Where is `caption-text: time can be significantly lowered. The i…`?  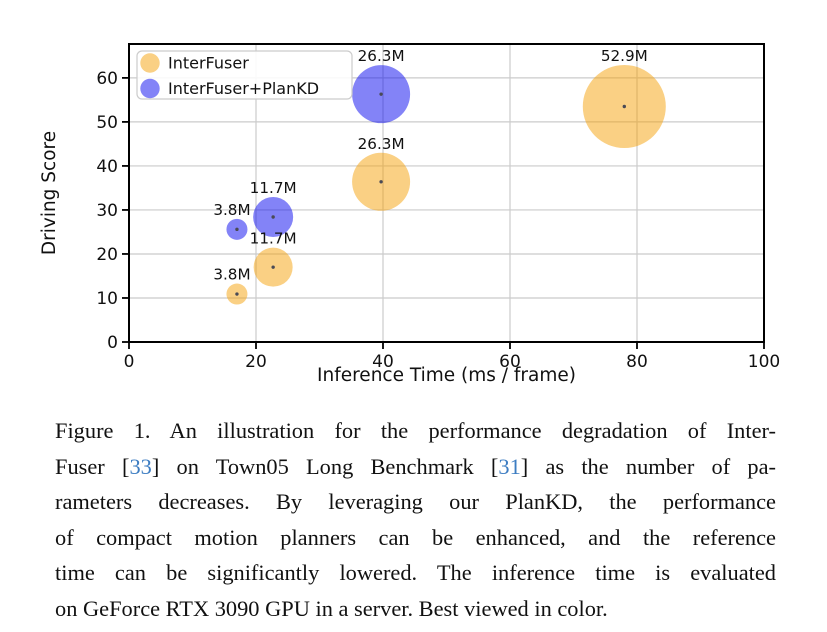
caption-text: time can be significantly lowered. The i… is located at coordinates (415, 572).